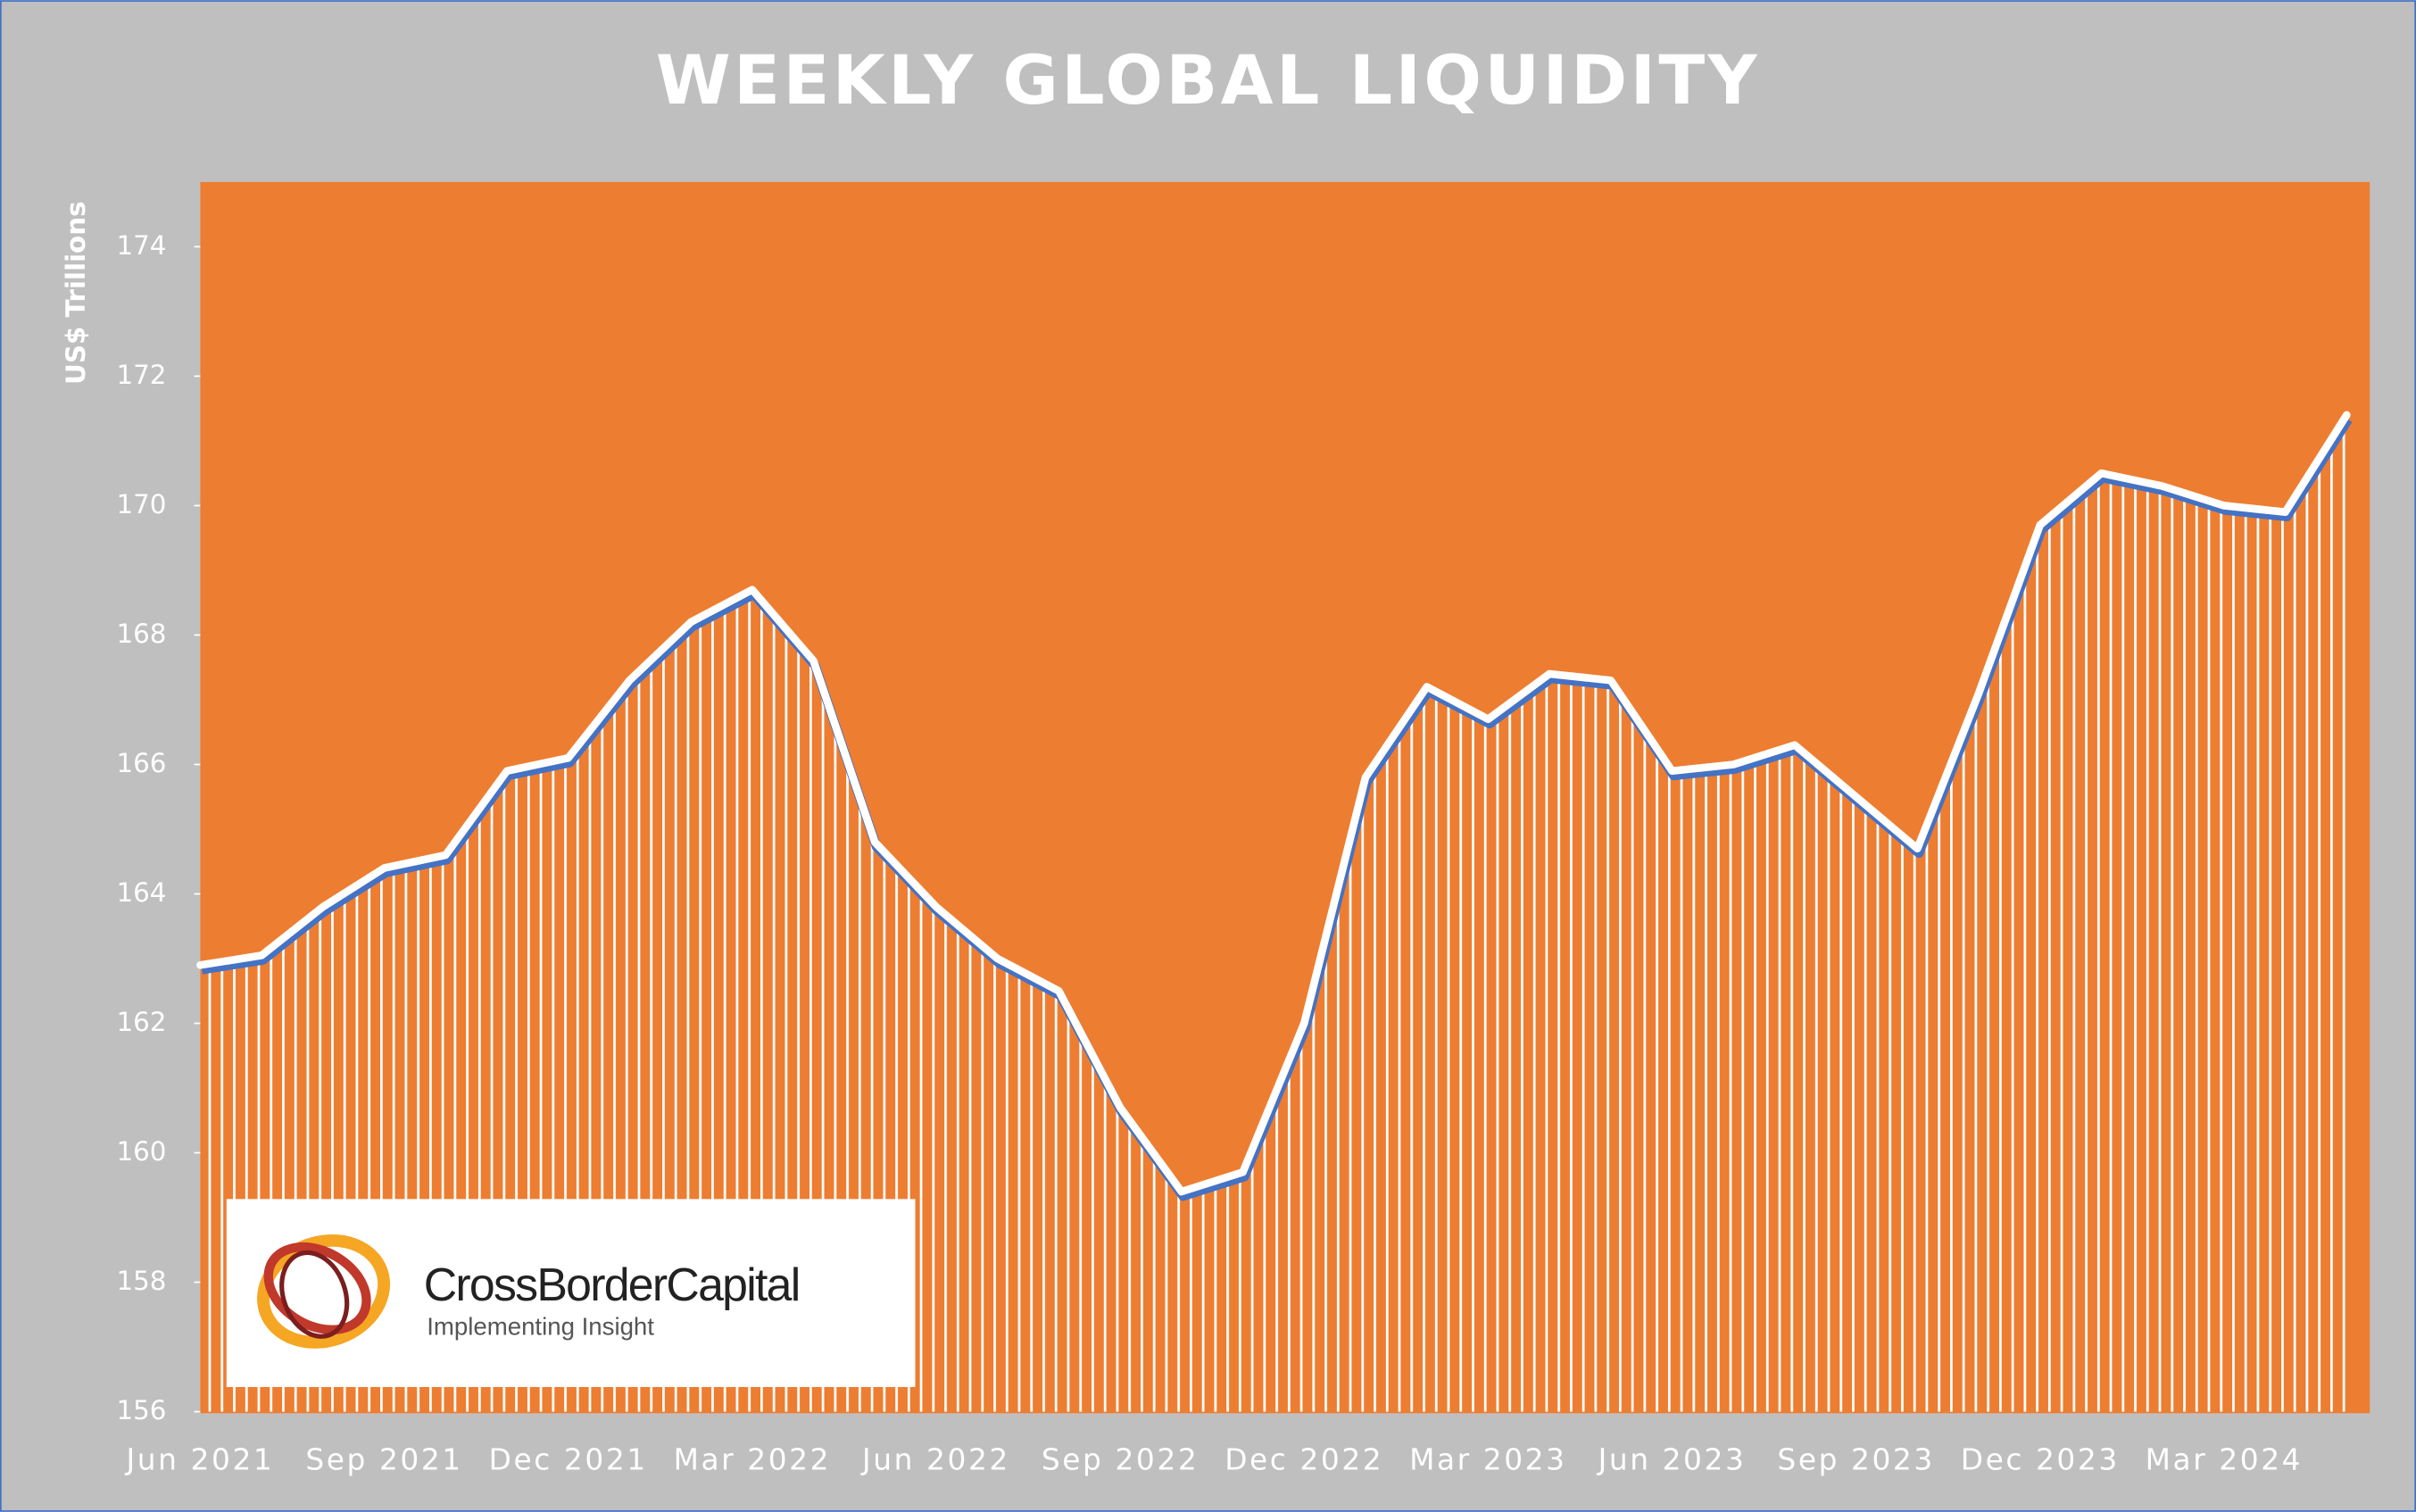 This screenshot has height=1512, width=2416. Describe the element at coordinates (2225, 1459) in the screenshot. I see `x-tick-label: Mar 2024` at that location.